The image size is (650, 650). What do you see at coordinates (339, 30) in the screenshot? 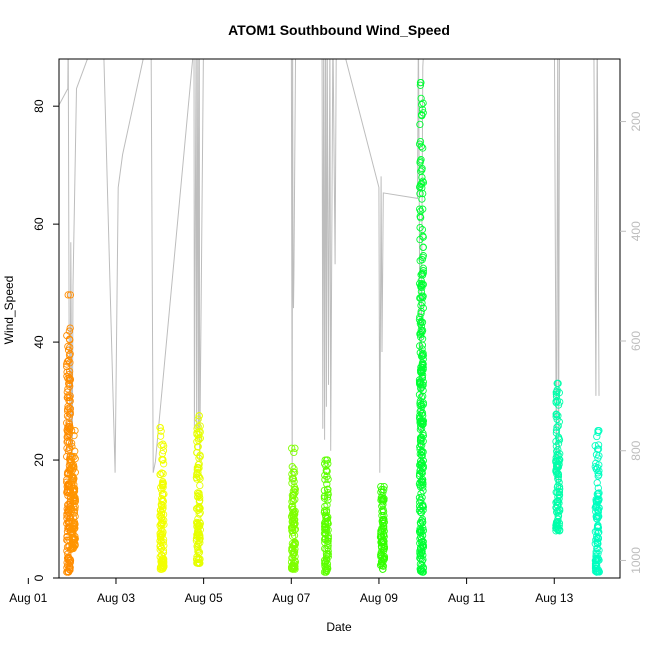
I see `chart-title: ATOM1 Southbound Wind_Speed` at bounding box center [339, 30].